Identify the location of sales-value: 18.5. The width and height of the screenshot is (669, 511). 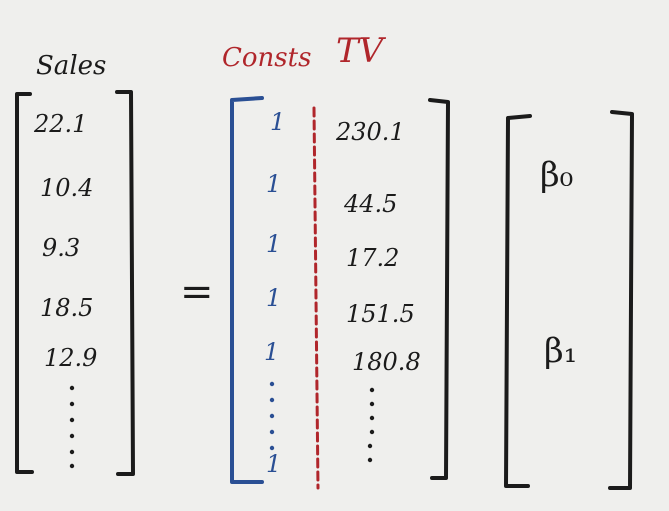
(66, 308).